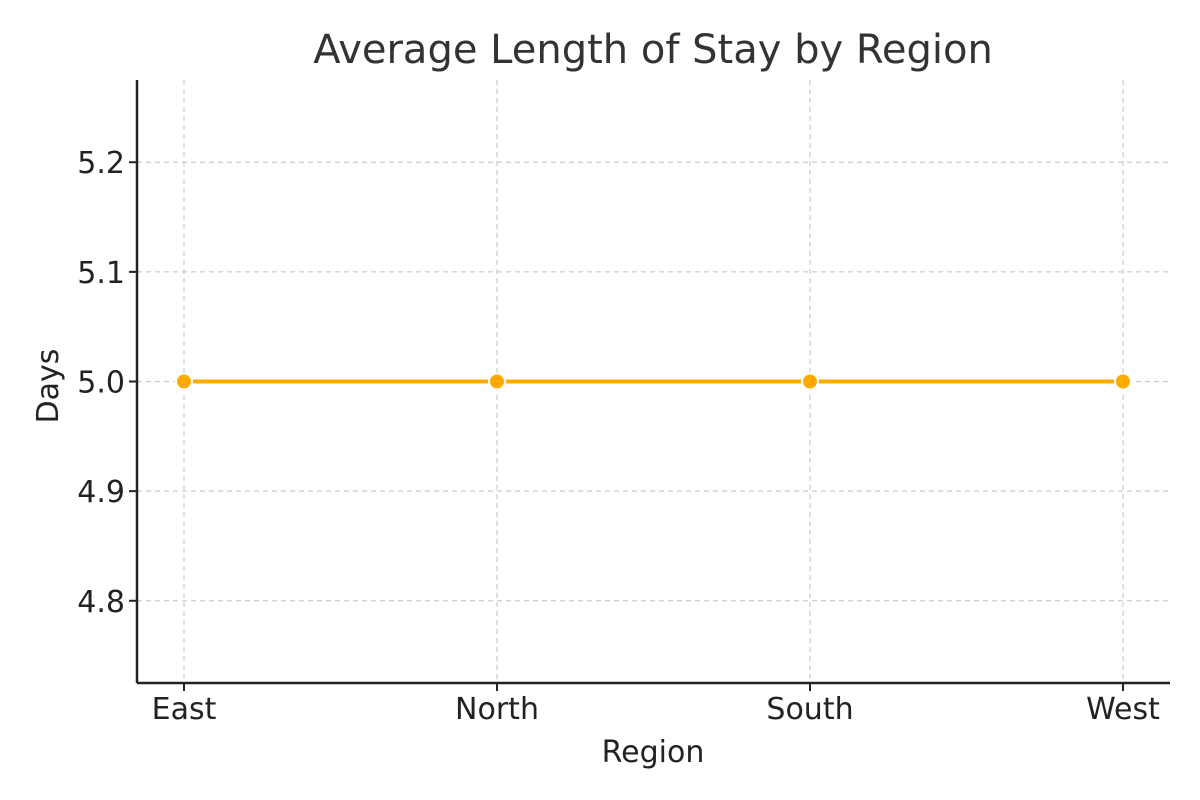 The image size is (1200, 800). What do you see at coordinates (101, 492) in the screenshot?
I see `y-tick-label: 4.9` at bounding box center [101, 492].